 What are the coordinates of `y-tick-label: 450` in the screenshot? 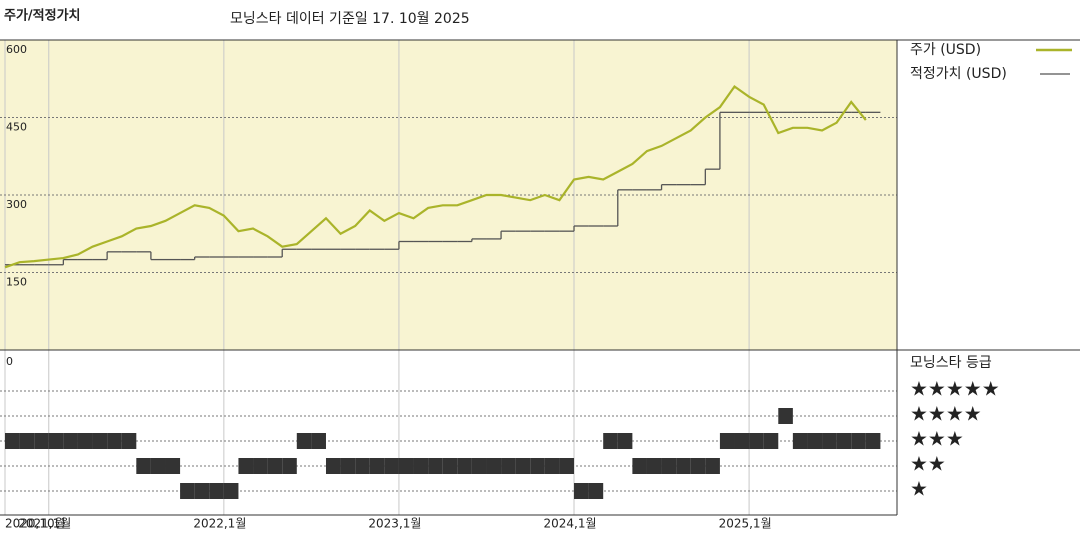 It's located at (16, 127).